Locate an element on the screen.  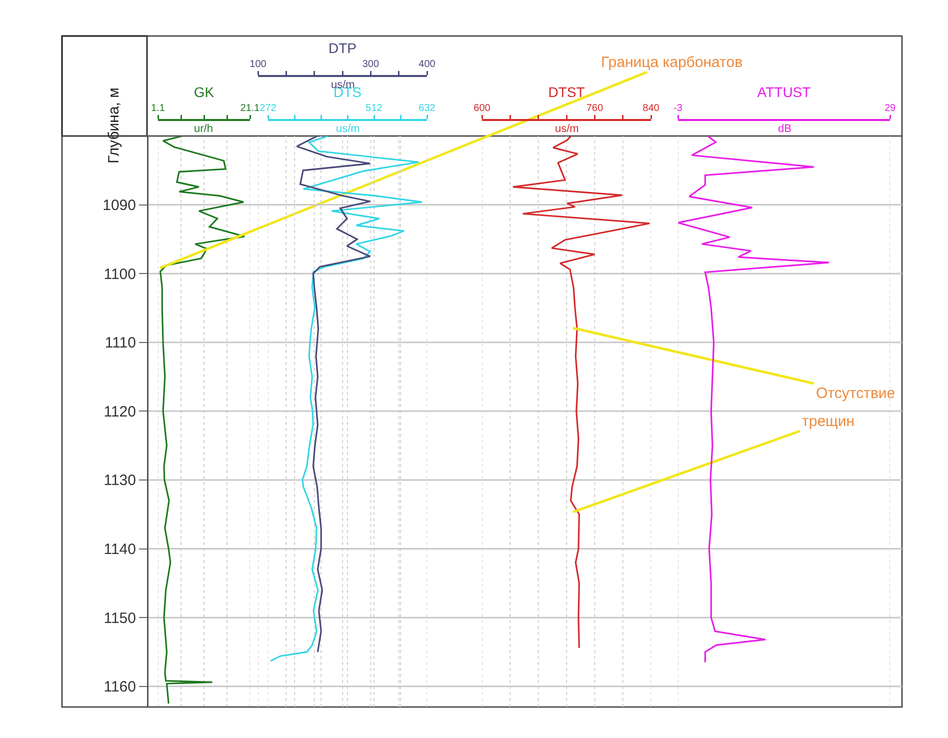
y-tick-label: 1090 is located at coordinates (119, 205).